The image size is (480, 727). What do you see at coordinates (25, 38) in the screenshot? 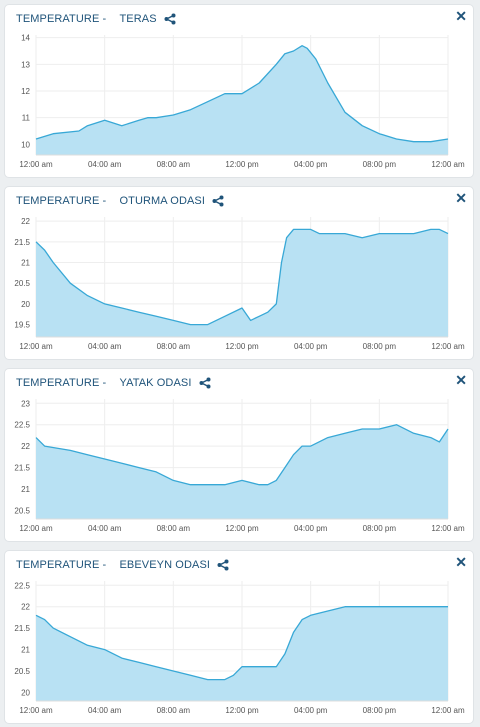
I see `y-tick-label: 14` at bounding box center [25, 38].